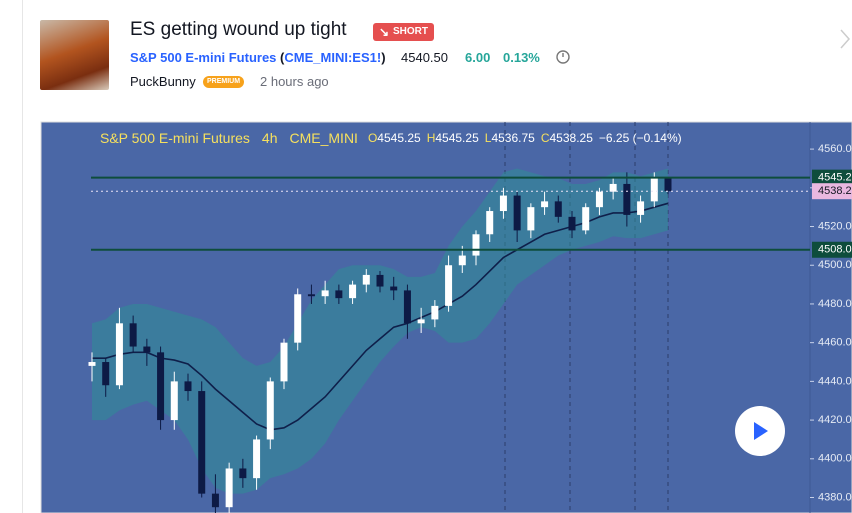  Describe the element at coordinates (488, 138) in the screenshot. I see `legend-l: L` at that location.